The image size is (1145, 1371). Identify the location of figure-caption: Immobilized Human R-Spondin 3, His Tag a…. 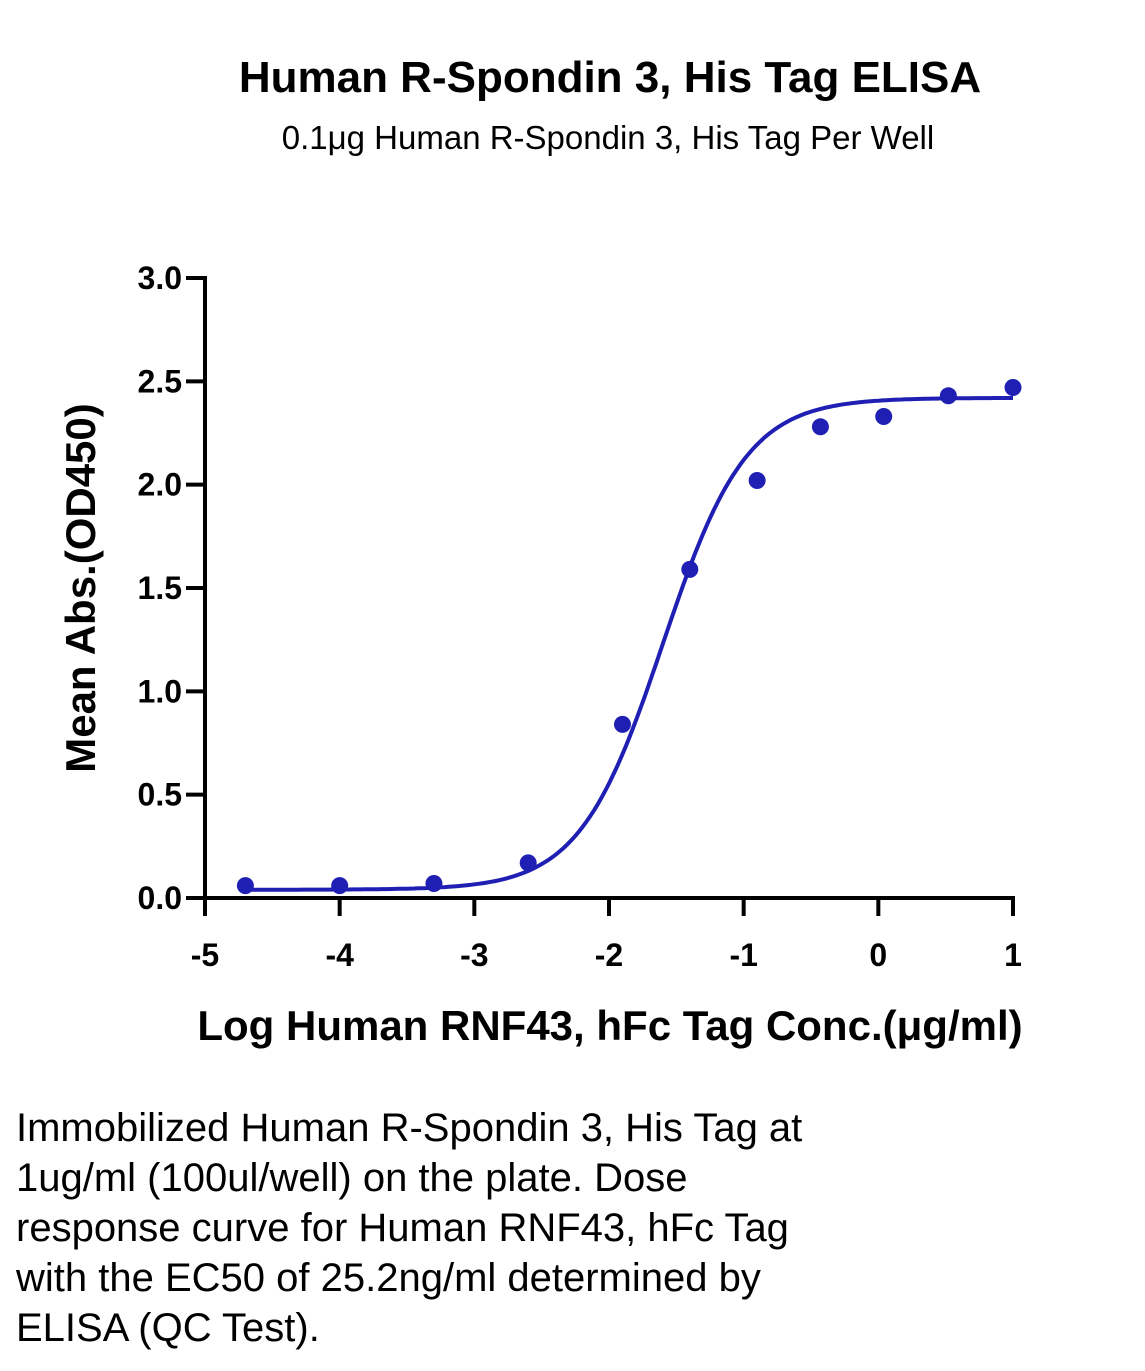
(409, 1228).